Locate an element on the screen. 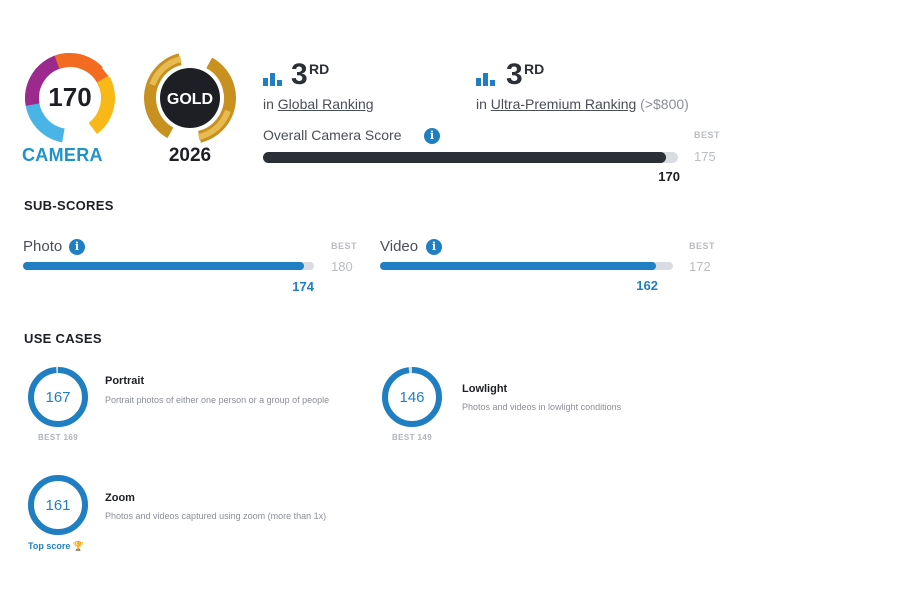 This screenshot has height=594, width=903. video-label: Video is located at coordinates (399, 246).